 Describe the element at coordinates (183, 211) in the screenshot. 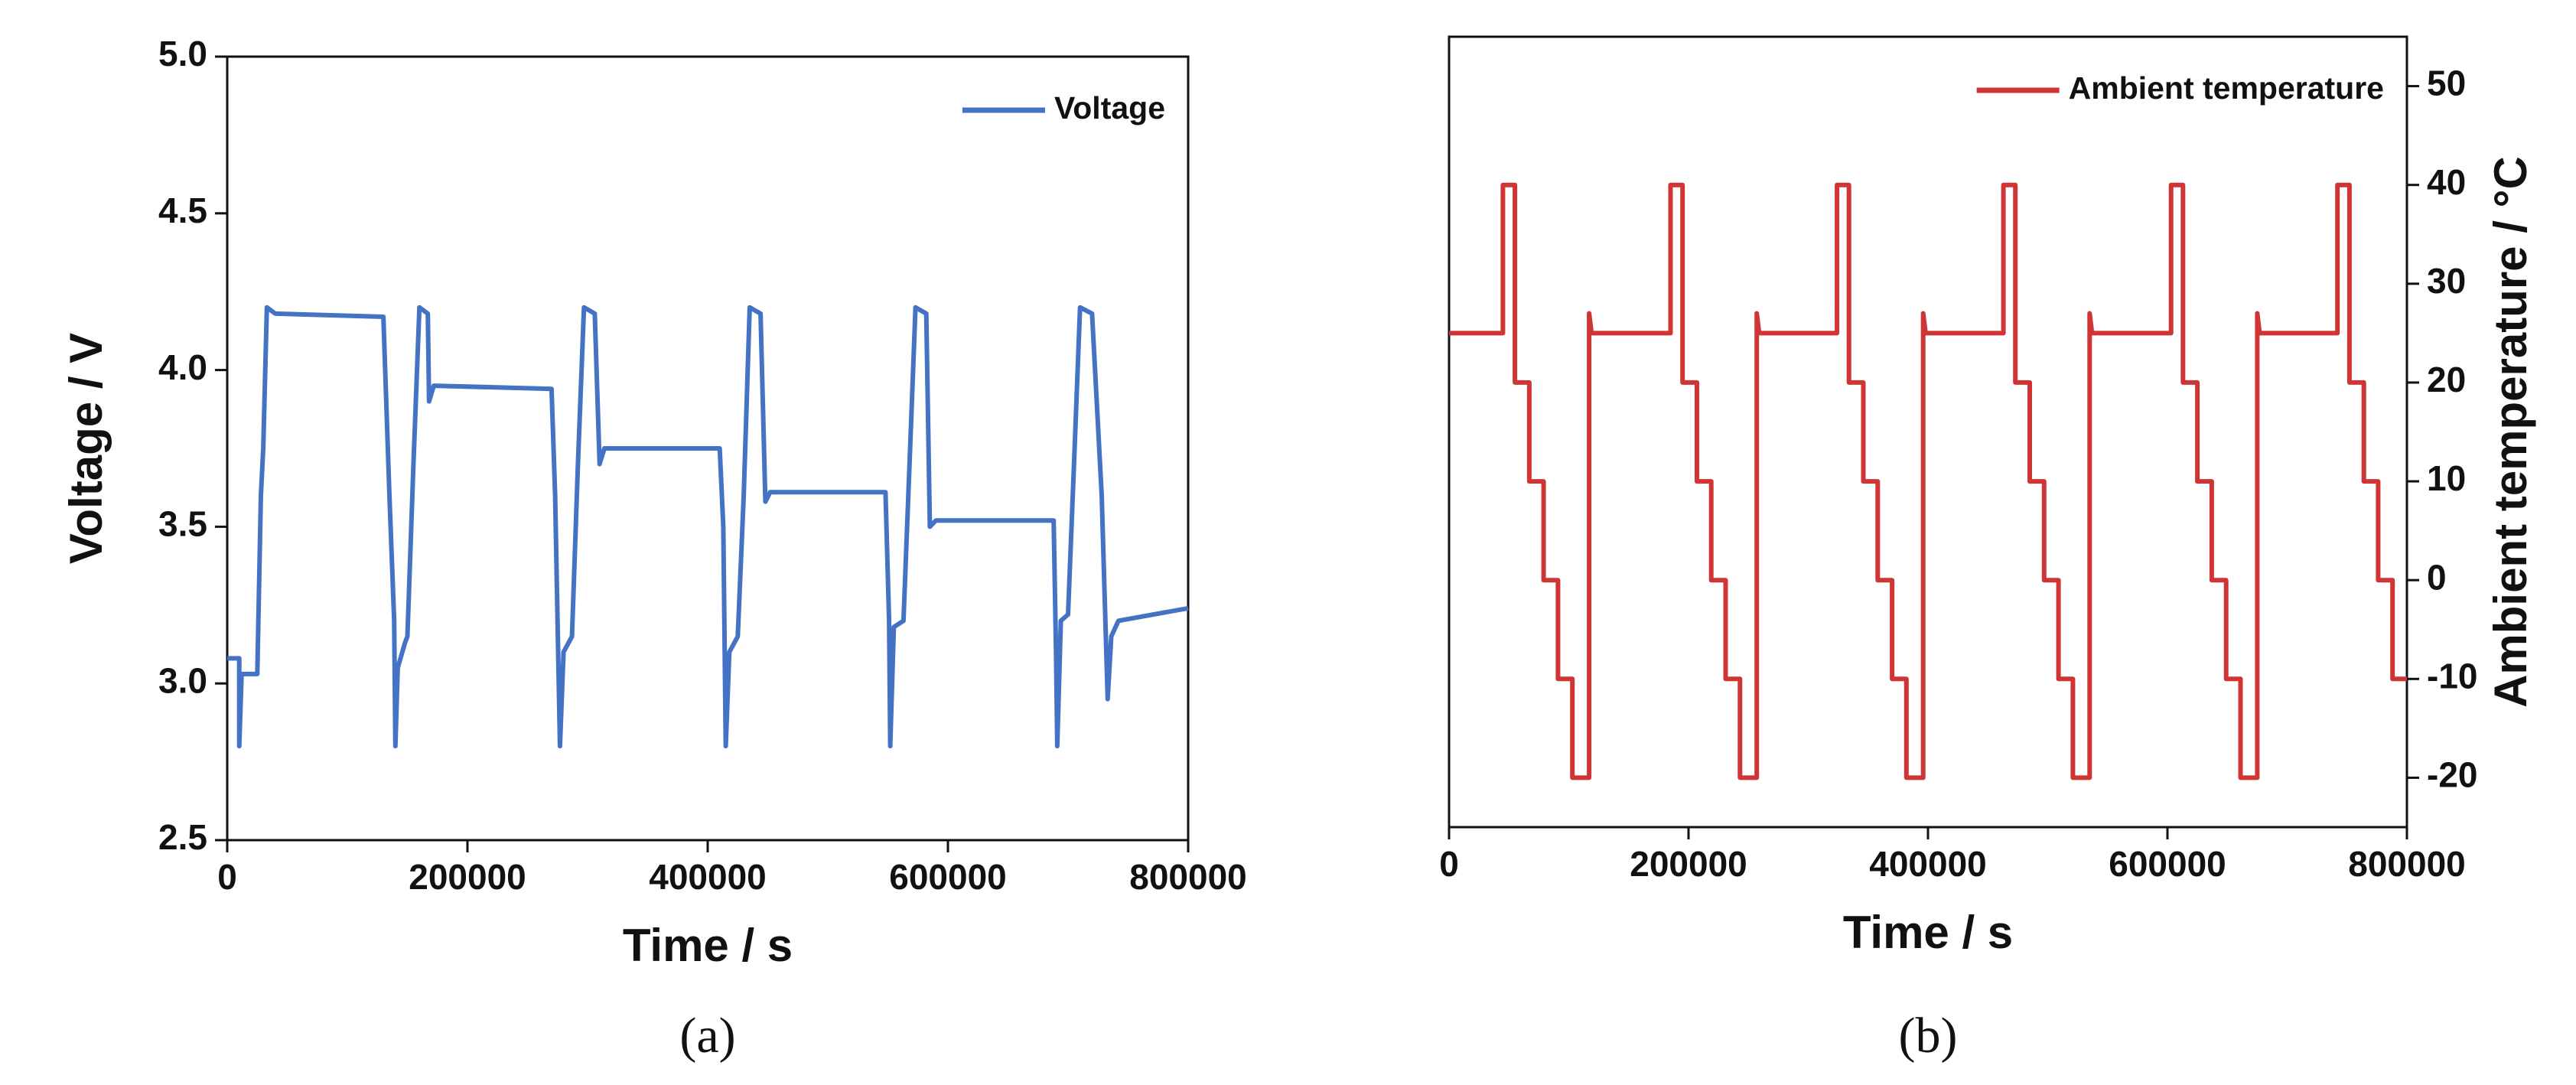

I see `y-tick-label: 4.5` at that location.